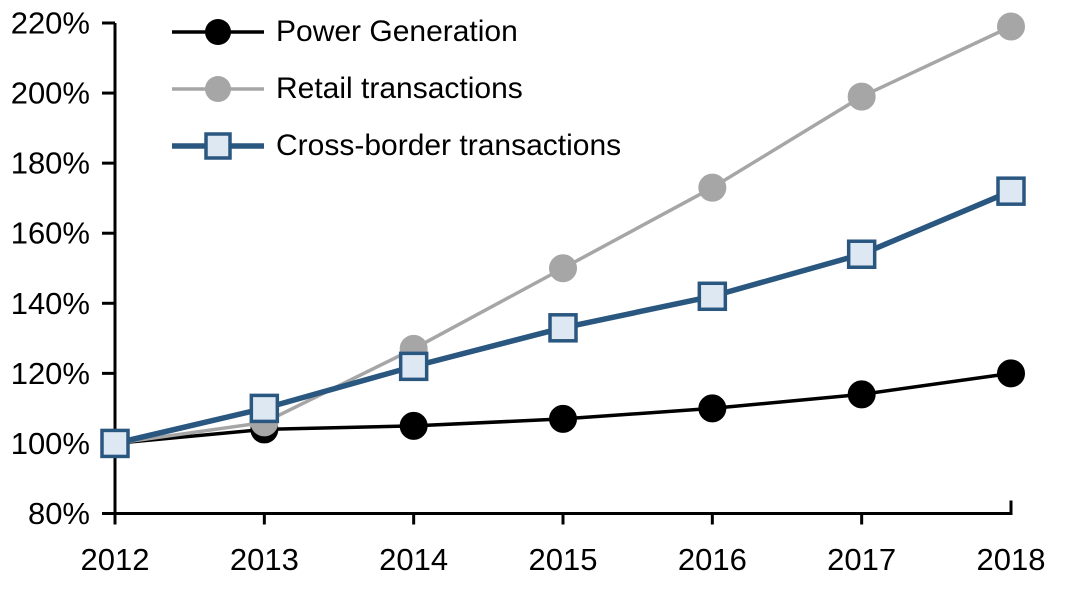  Describe the element at coordinates (50, 93) in the screenshot. I see `y-tick-label: 200%` at that location.